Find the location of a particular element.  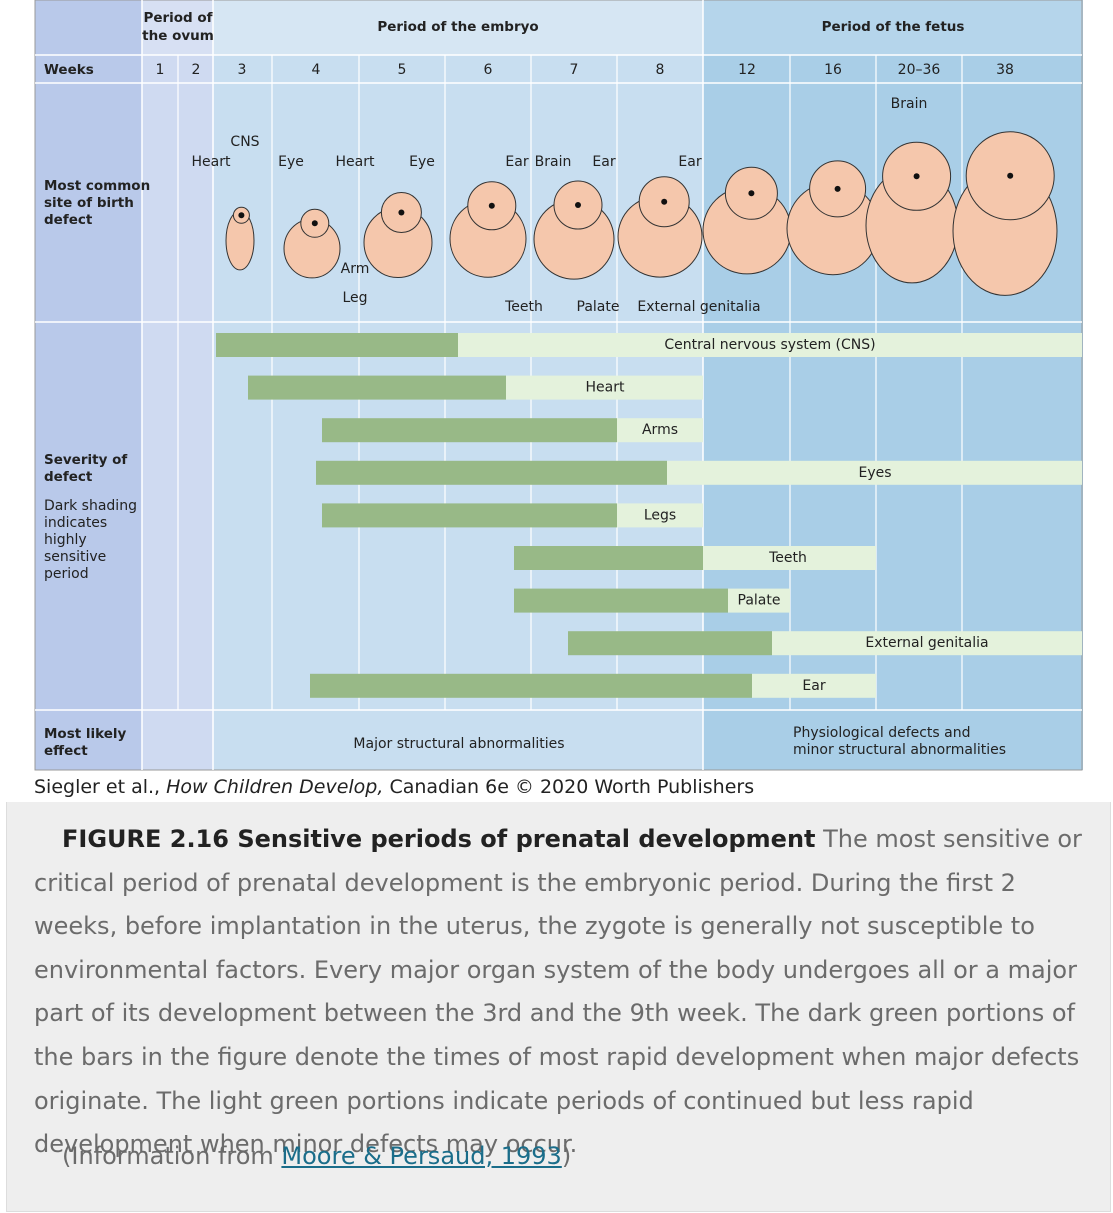

label-column is located at coordinates (88, 385).